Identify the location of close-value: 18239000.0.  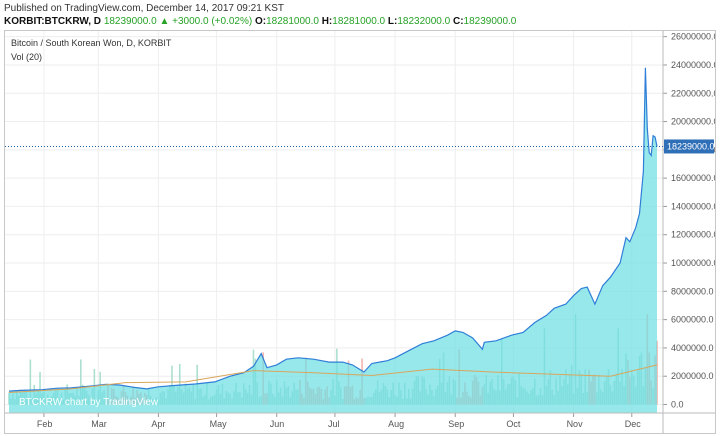
(490, 21).